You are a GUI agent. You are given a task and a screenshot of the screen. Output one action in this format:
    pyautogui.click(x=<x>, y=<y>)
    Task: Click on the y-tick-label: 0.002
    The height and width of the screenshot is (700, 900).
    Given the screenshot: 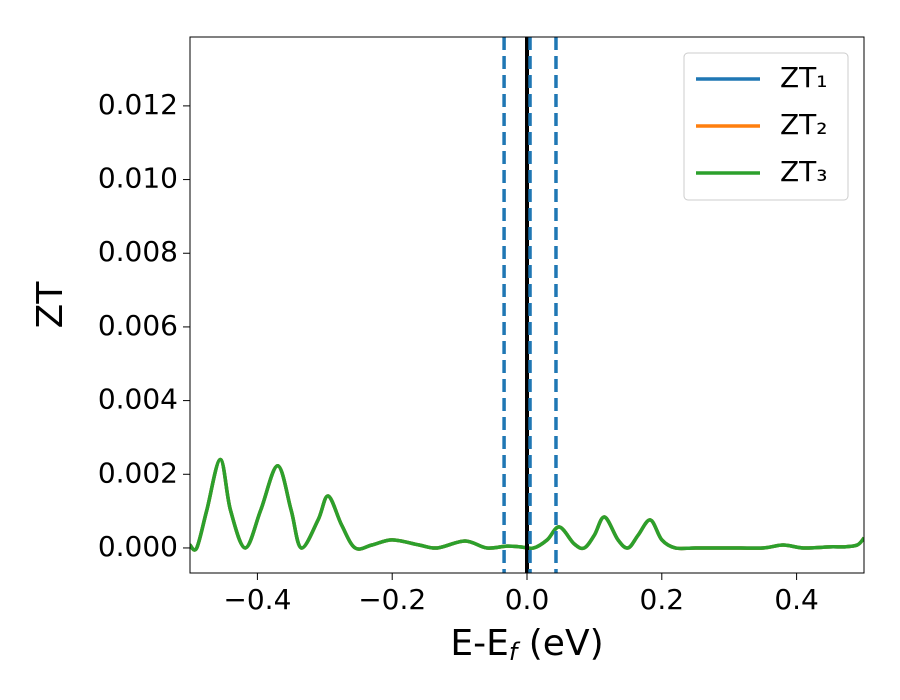 What is the action you would take?
    pyautogui.click(x=138, y=472)
    